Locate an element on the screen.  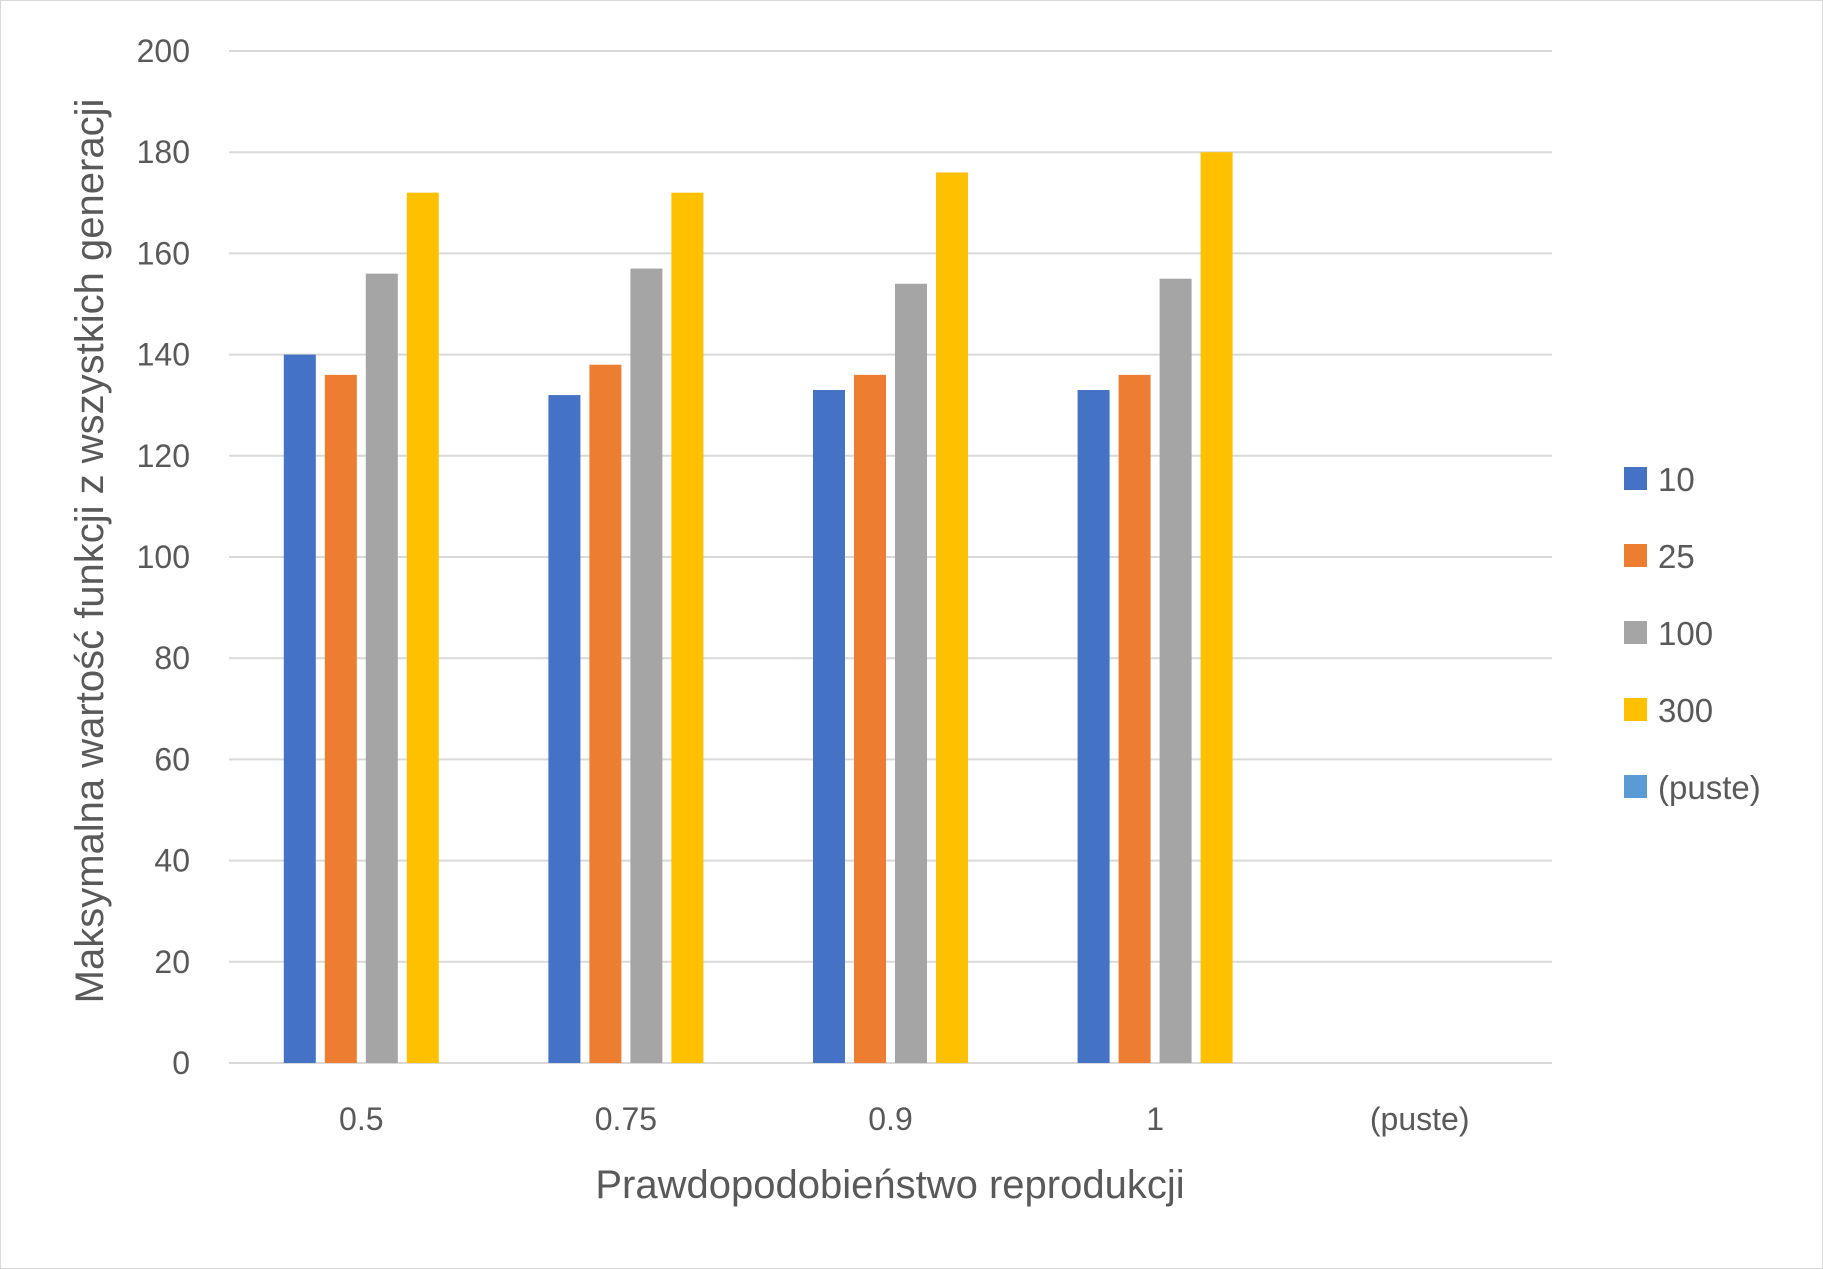
y-tick-label: 100 is located at coordinates (163, 557).